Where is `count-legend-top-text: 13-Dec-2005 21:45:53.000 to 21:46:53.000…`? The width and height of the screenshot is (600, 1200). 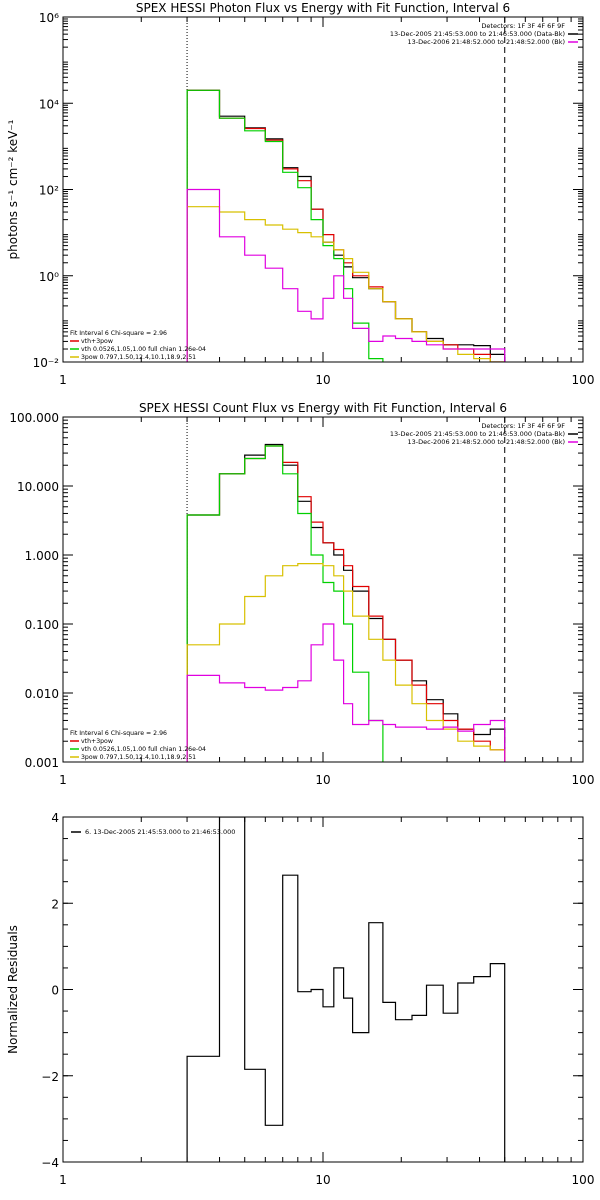 count-legend-top-text: 13-Dec-2005 21:45:53.000 to 21:46:53.000… is located at coordinates (477, 434).